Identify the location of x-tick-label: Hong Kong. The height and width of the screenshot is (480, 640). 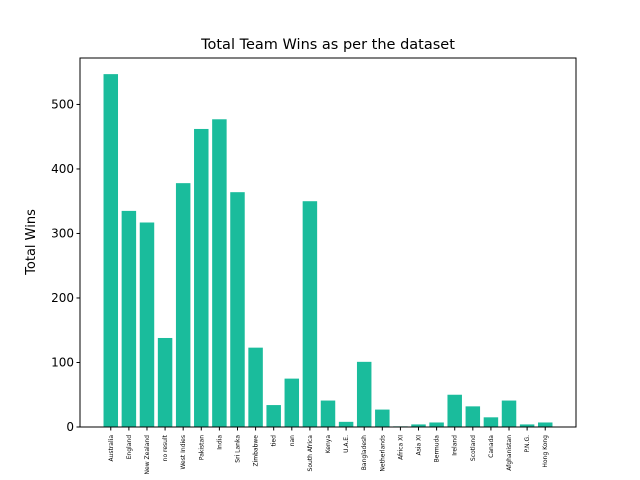
(545, 451).